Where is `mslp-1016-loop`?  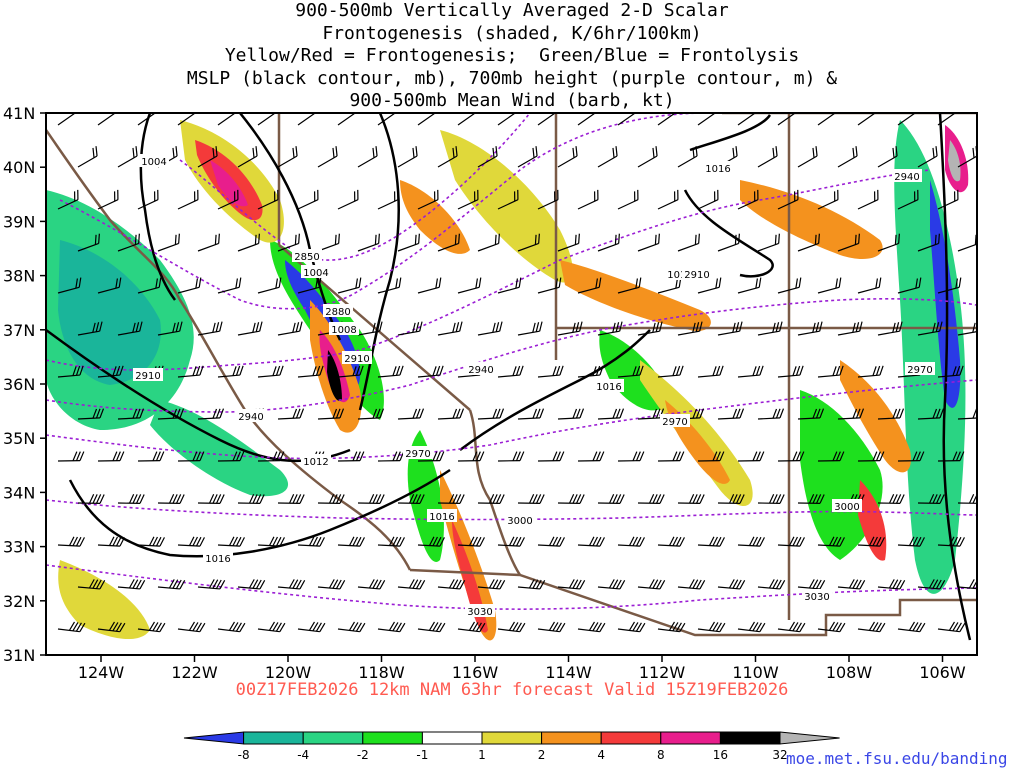
mslp-1016-loop is located at coordinates (728, 233).